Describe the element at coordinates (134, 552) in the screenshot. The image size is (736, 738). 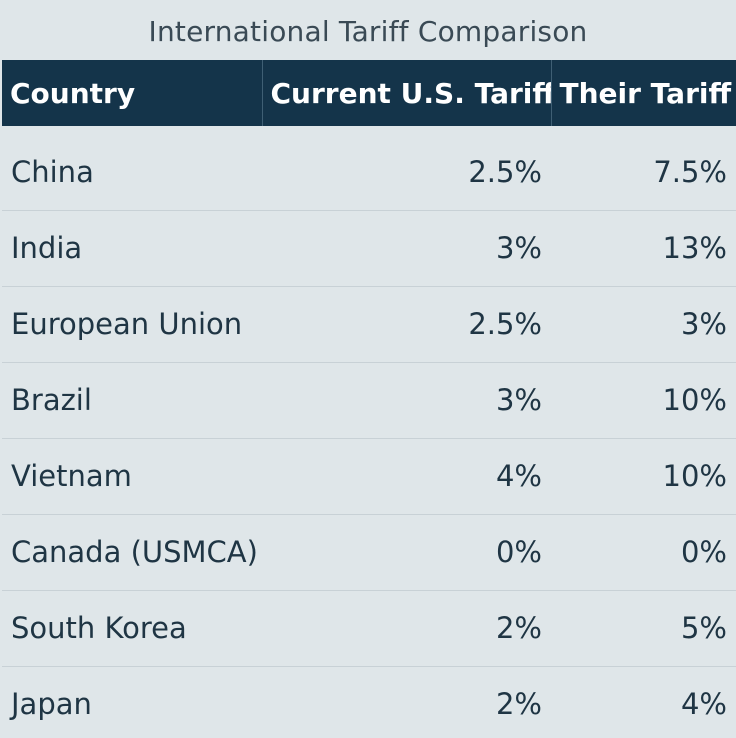
I see `cell-country: Canada (USMCA)` at that location.